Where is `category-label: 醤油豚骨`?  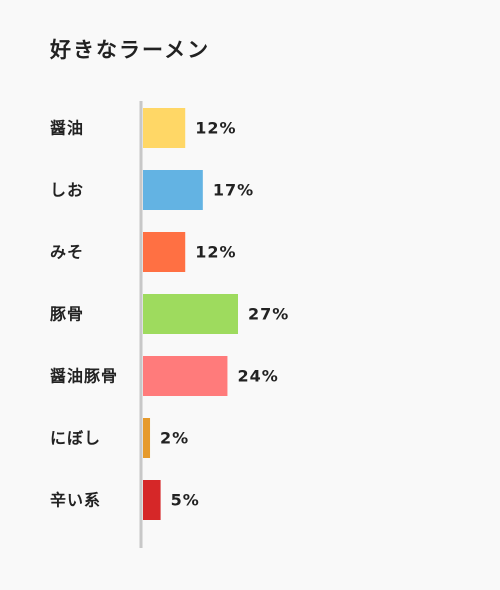 category-label: 醤油豚骨 is located at coordinates (84, 376).